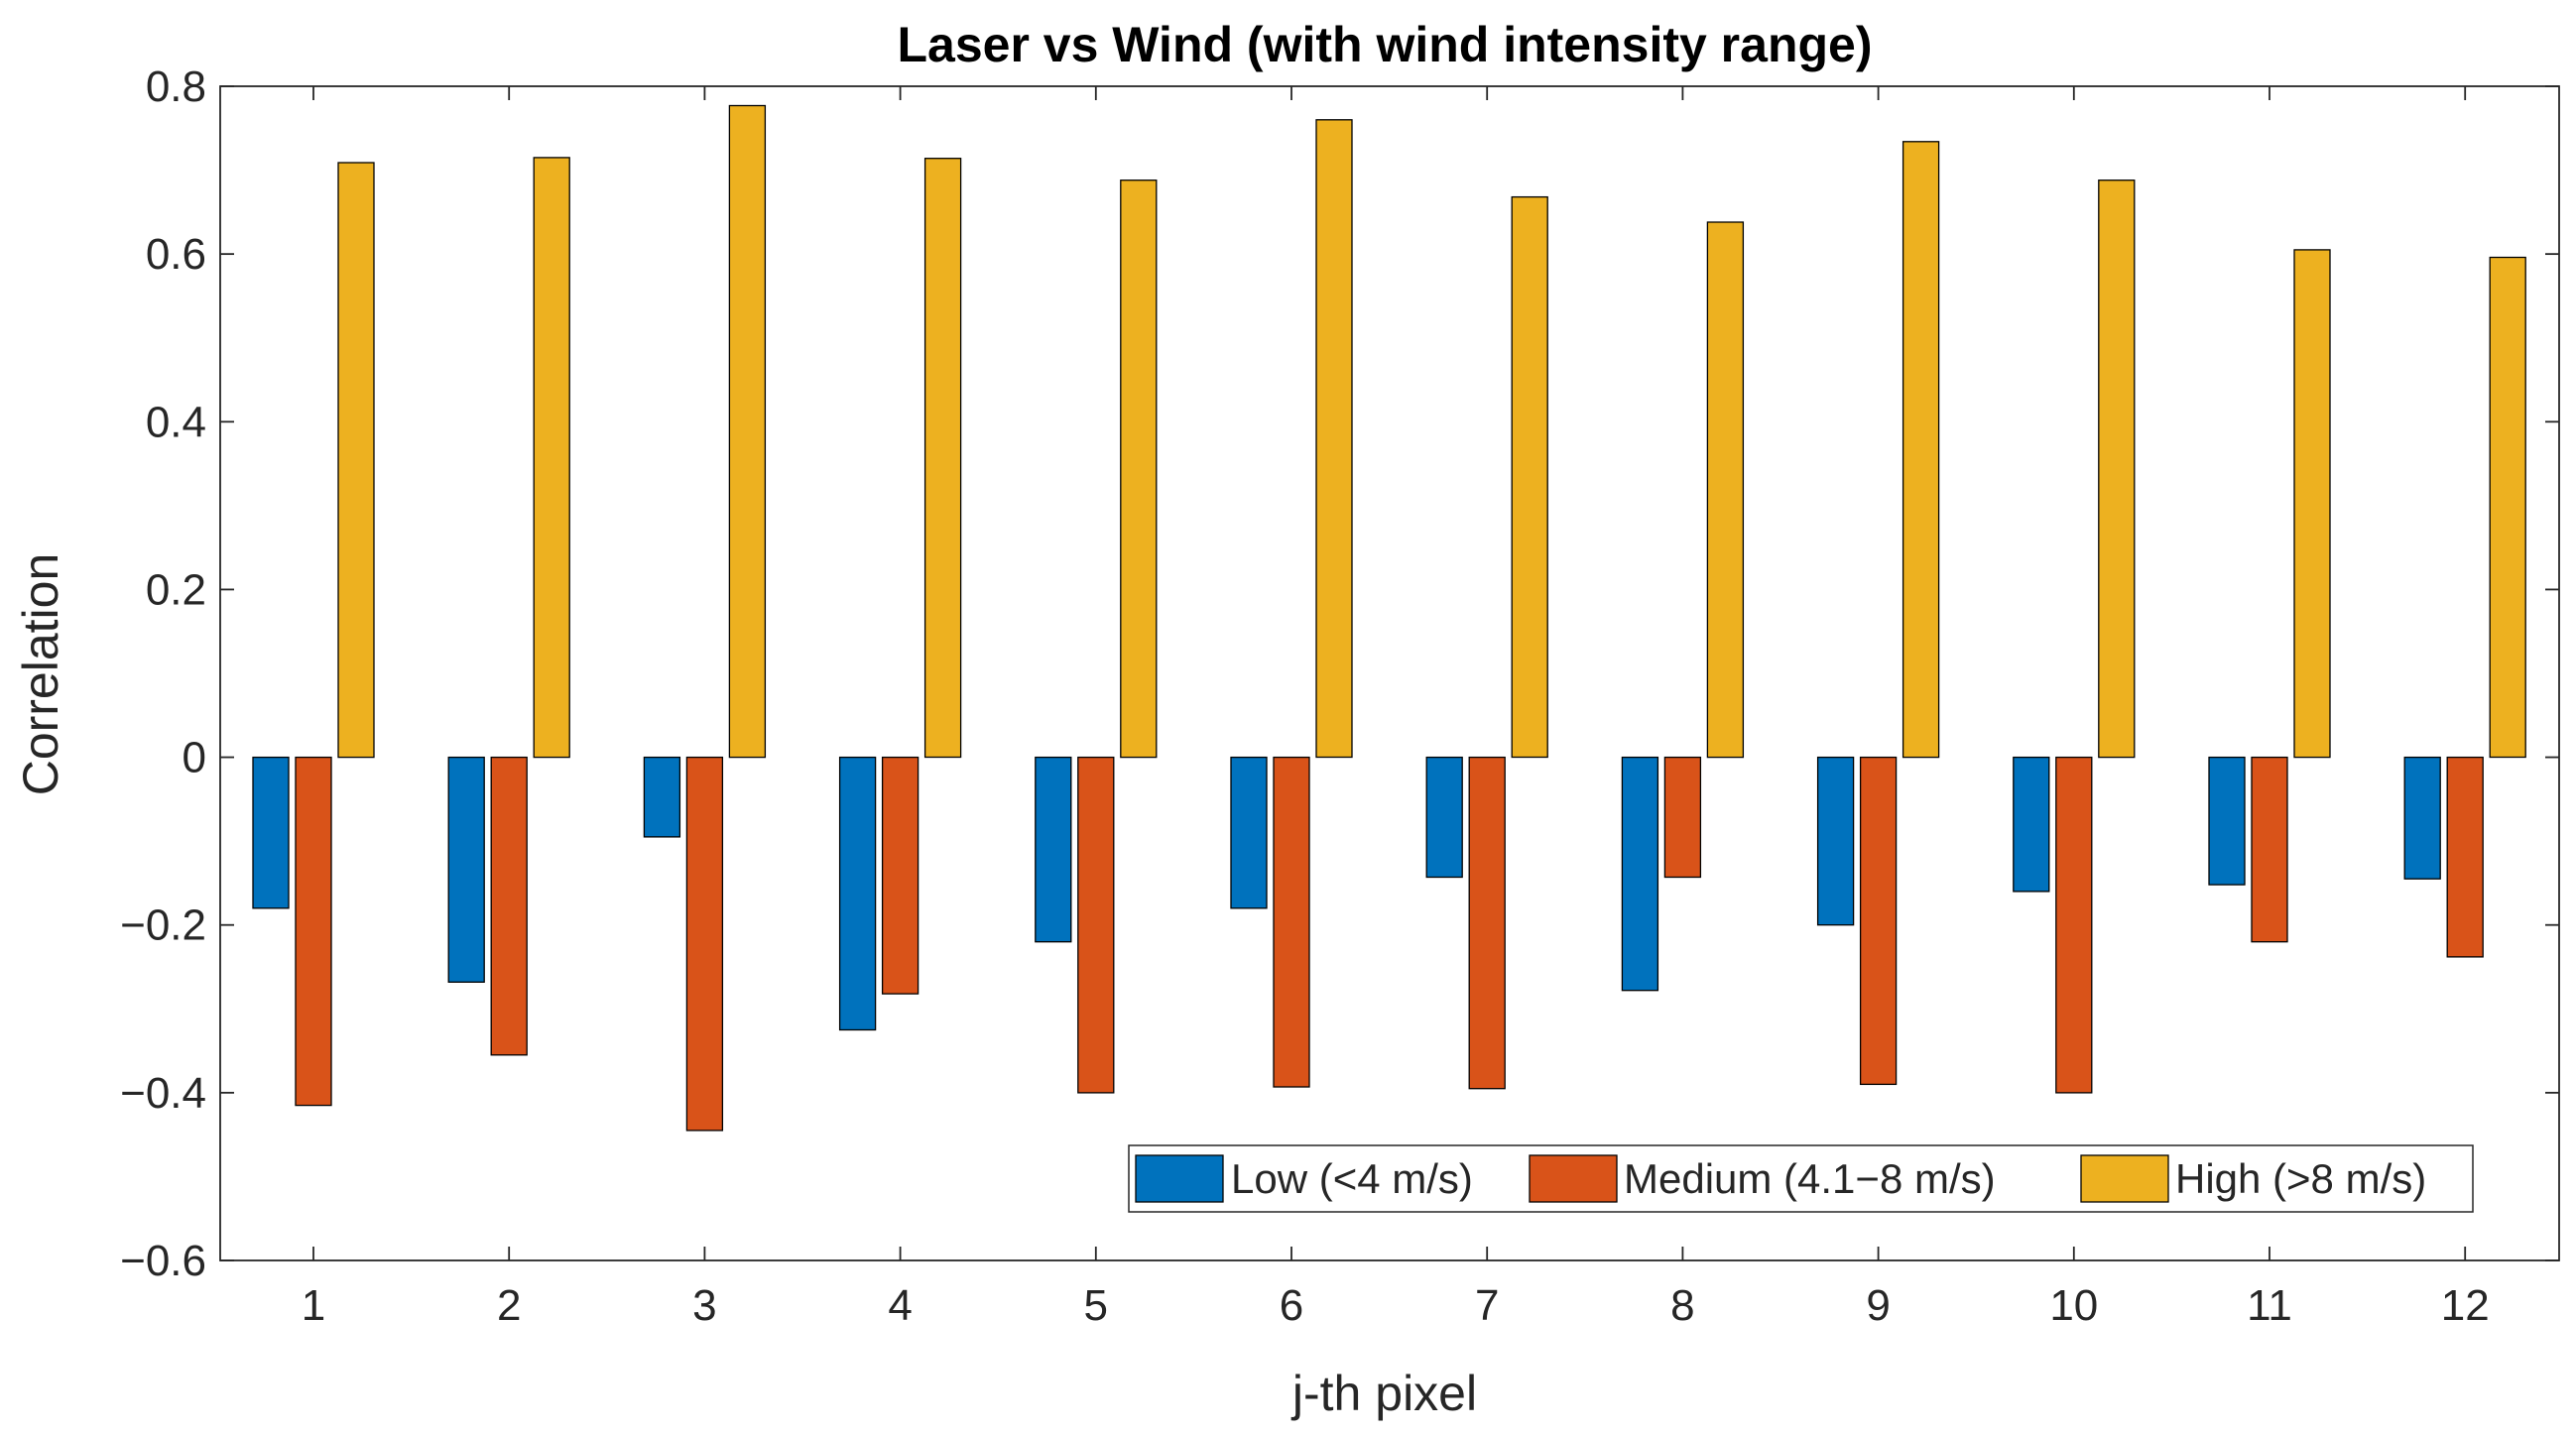  What do you see at coordinates (163, 1261) in the screenshot?
I see `y-tick-label: −0.6` at bounding box center [163, 1261].